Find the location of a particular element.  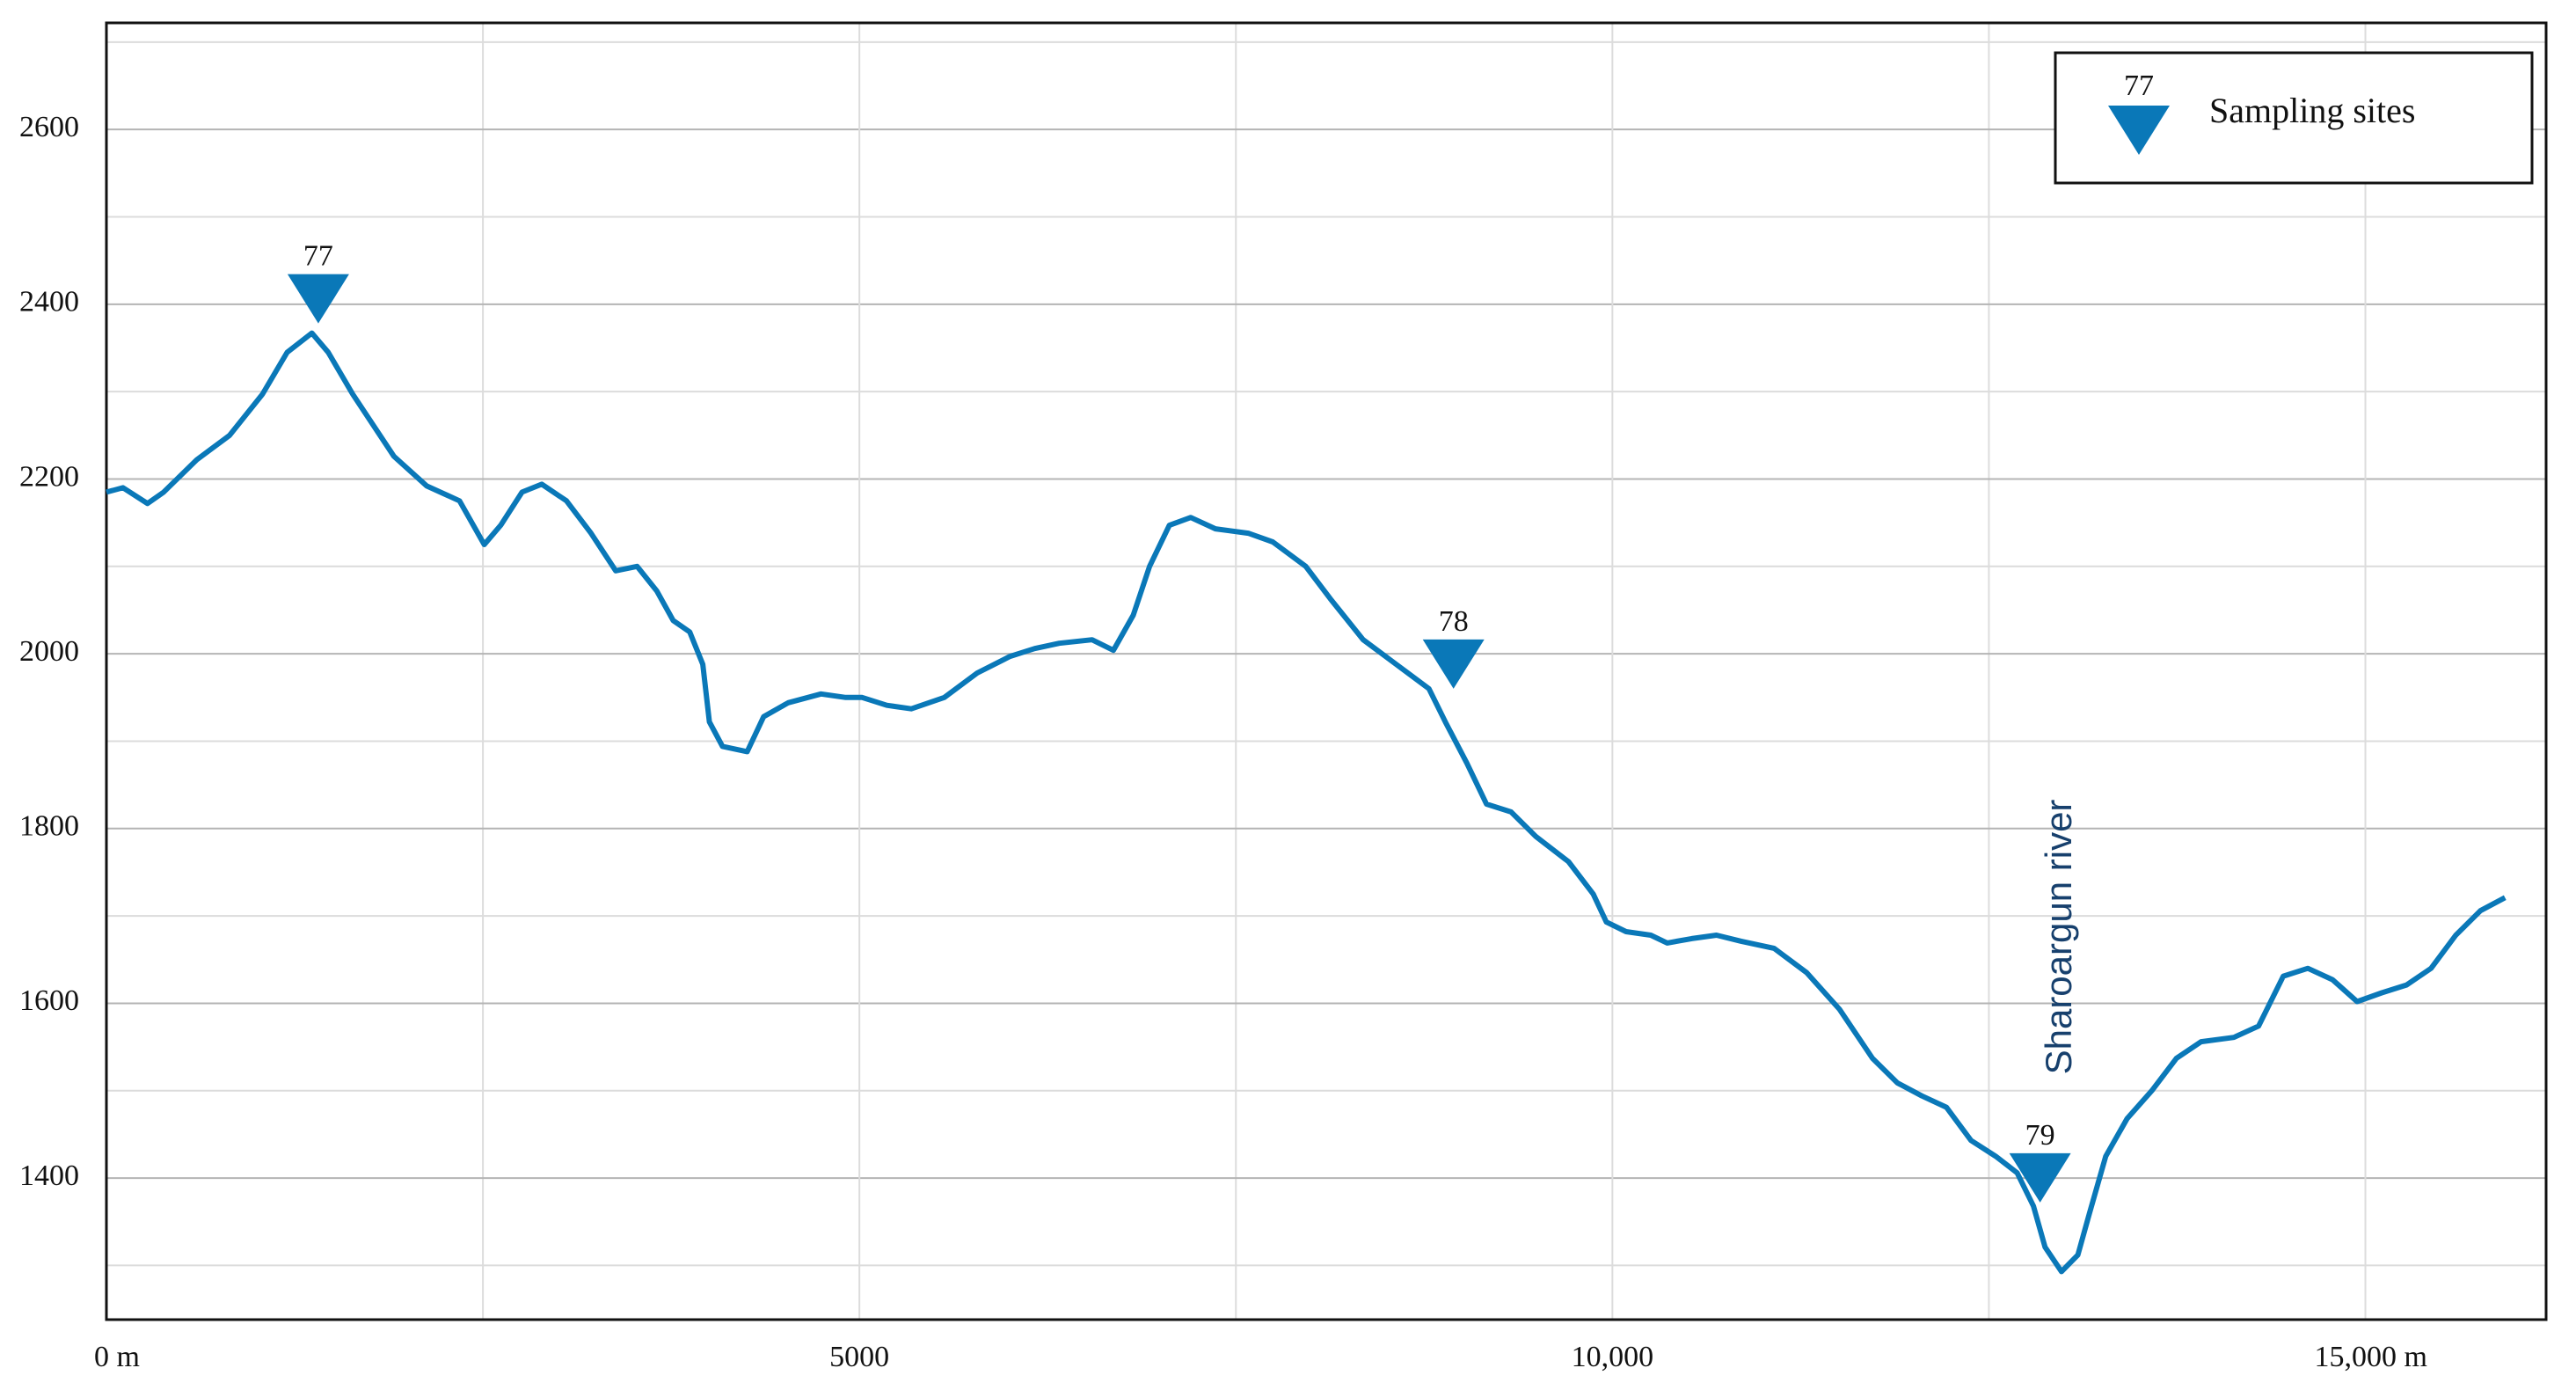

y-tick-label: 2600 is located at coordinates (49, 127).